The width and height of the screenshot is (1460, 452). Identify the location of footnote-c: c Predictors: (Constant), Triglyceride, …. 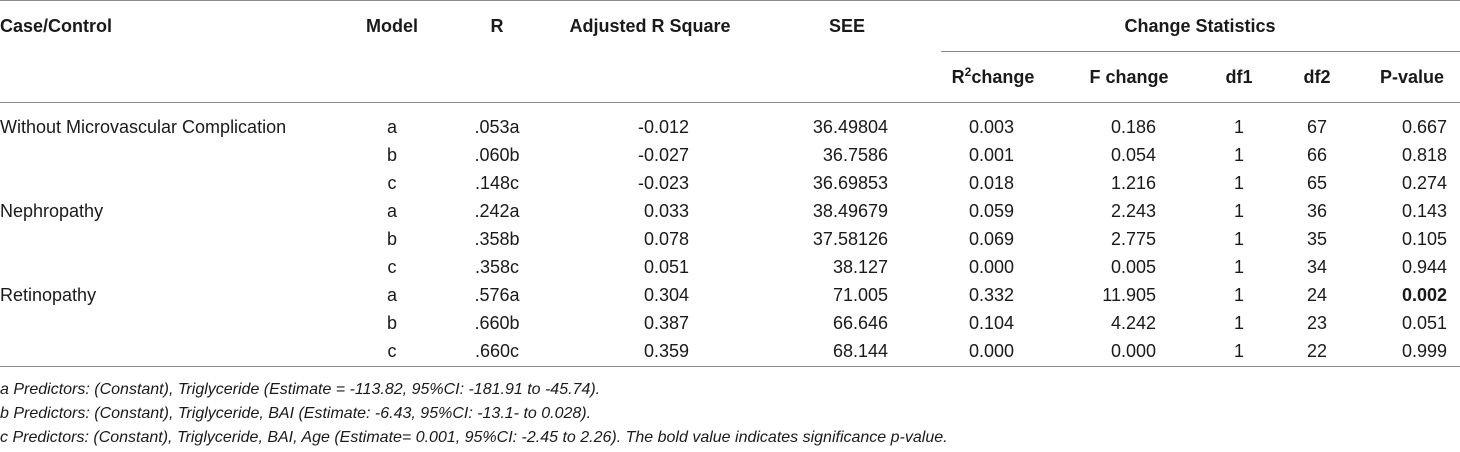
(474, 437).